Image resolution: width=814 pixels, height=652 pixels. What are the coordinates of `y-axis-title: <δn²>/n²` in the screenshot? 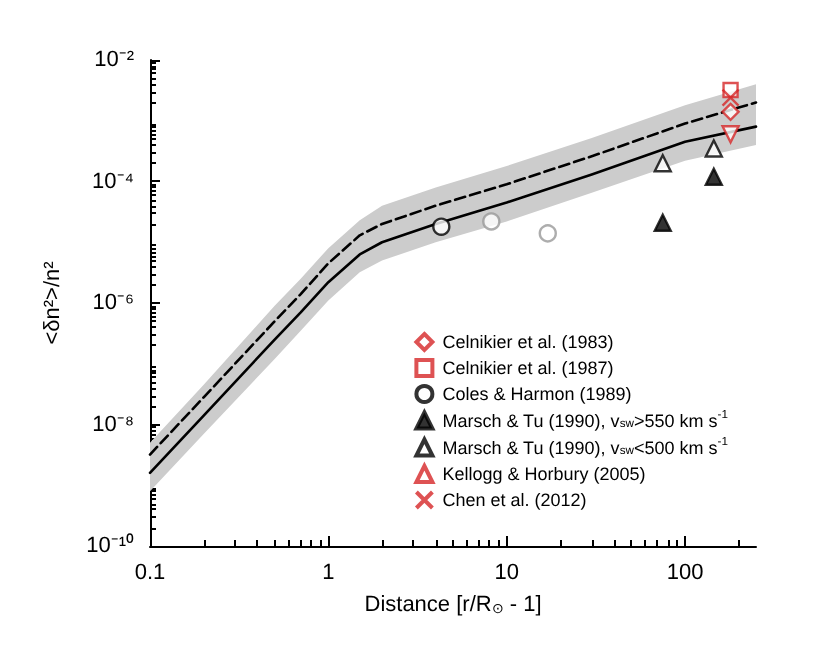 It's located at (53, 302).